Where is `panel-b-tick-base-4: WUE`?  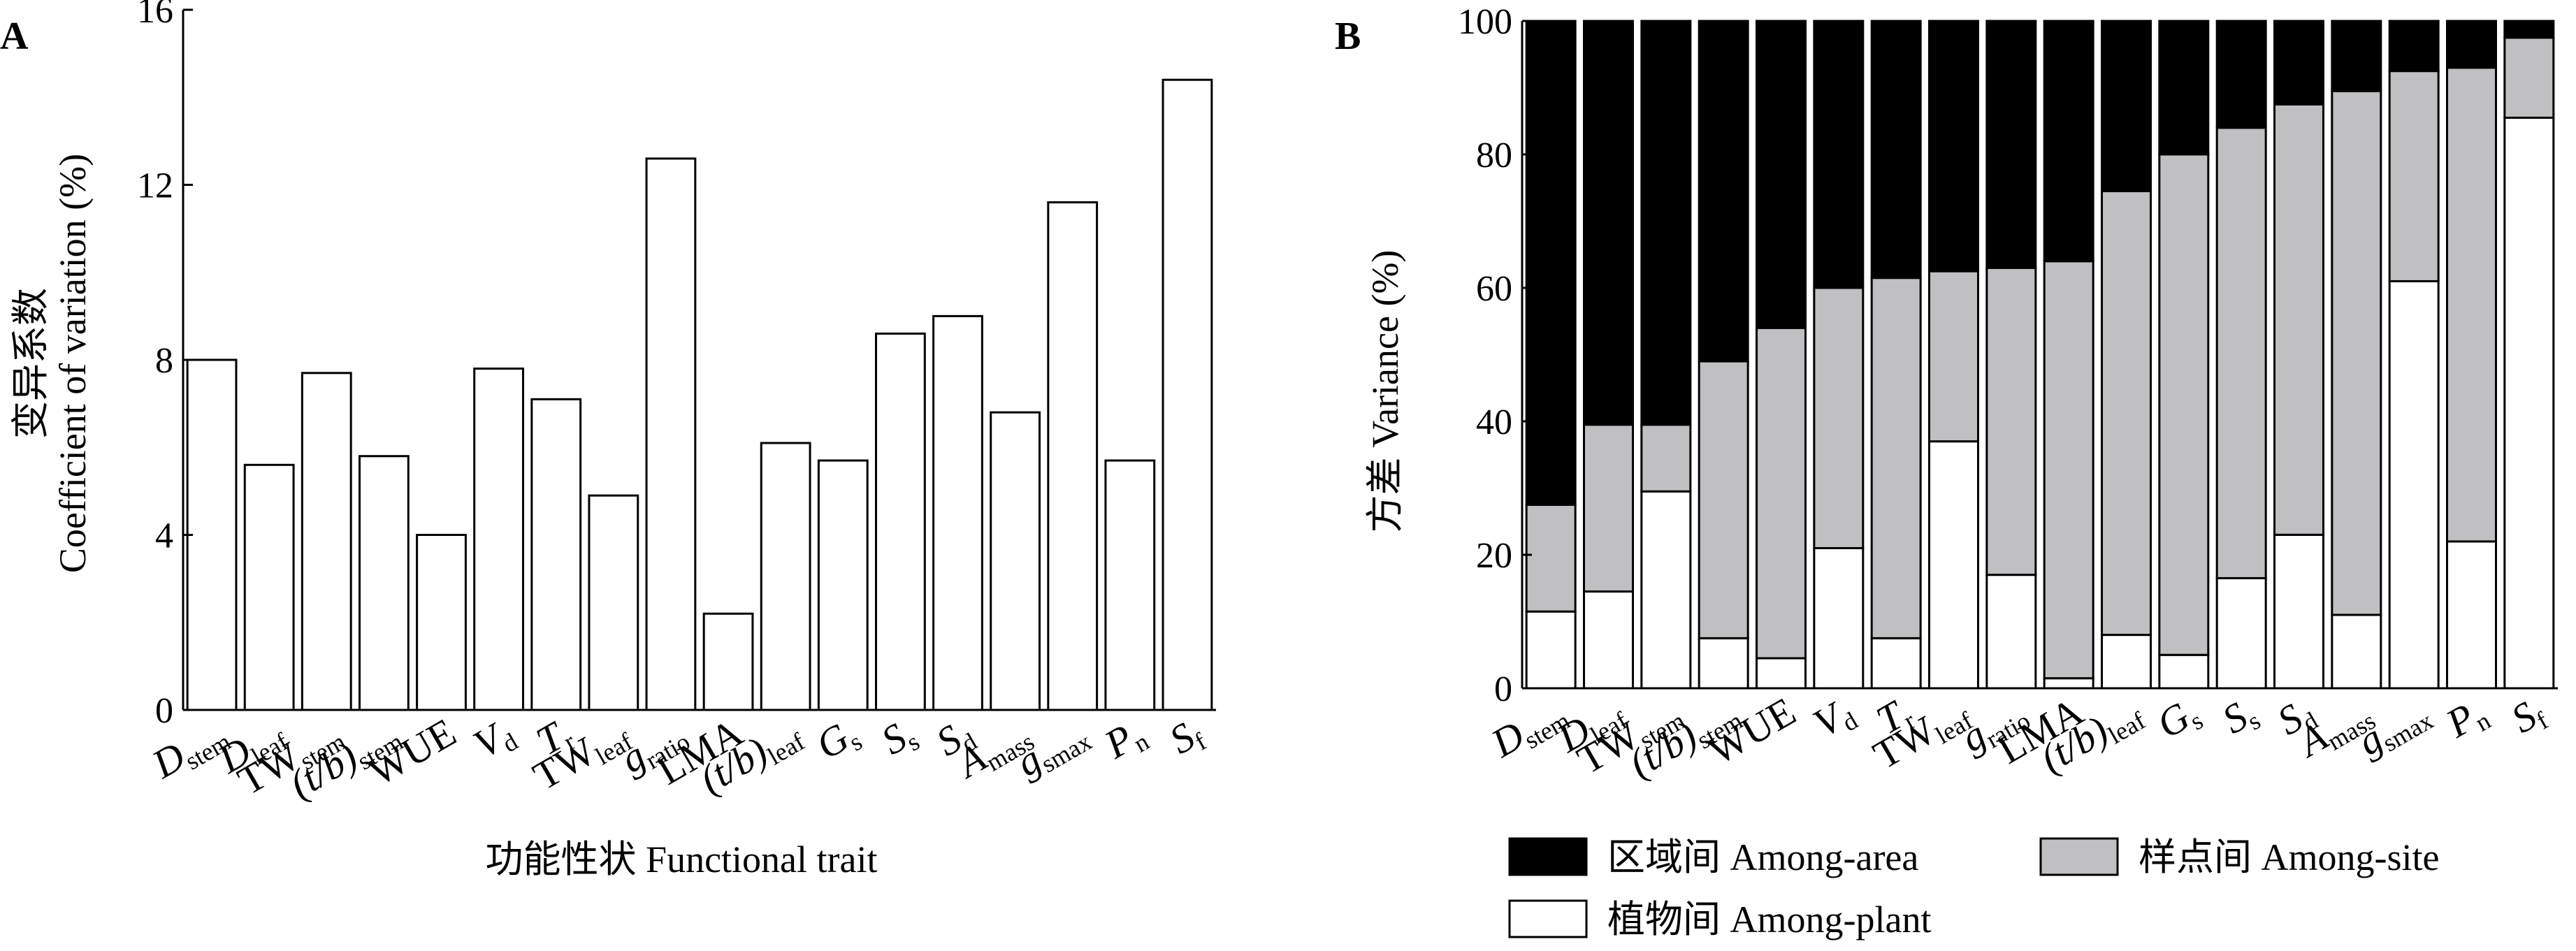
panel-b-tick-base-4: WUE is located at coordinates (1751, 731).